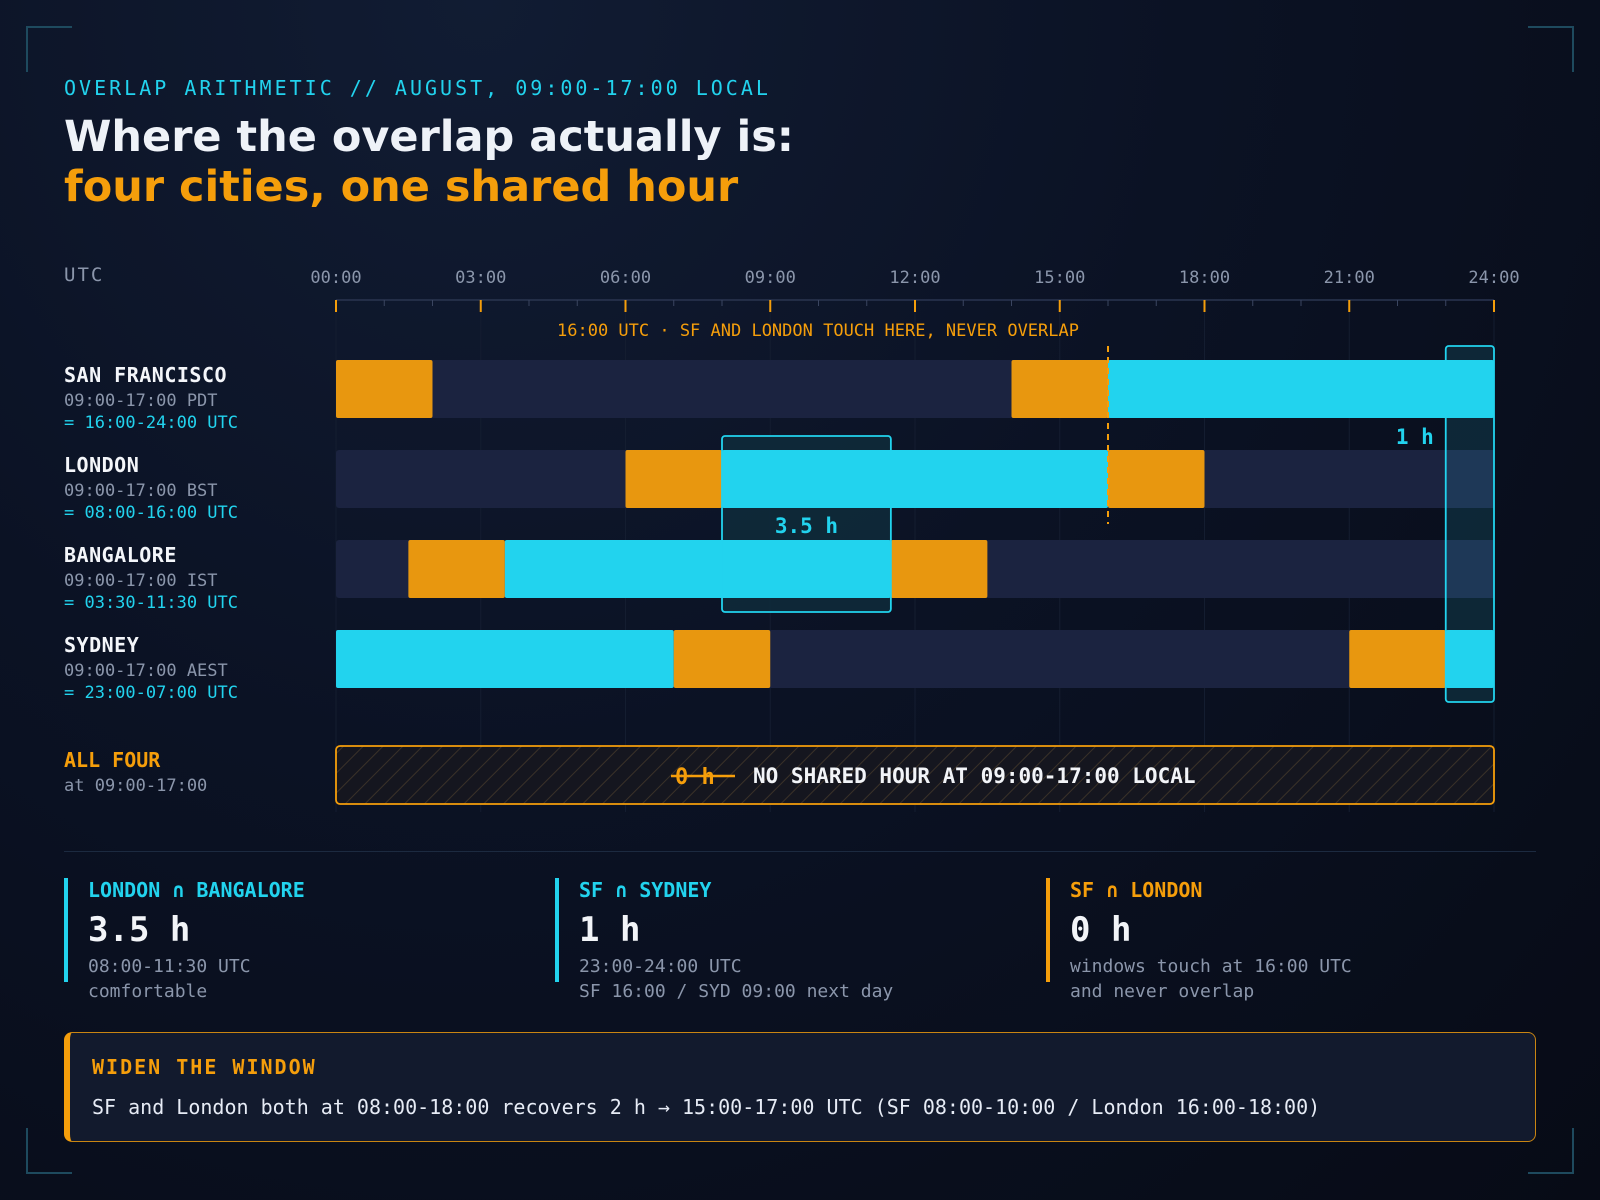 This screenshot has height=1200, width=1600. Describe the element at coordinates (1551, 49) in the screenshot. I see `corner-bracket-top-right` at that location.